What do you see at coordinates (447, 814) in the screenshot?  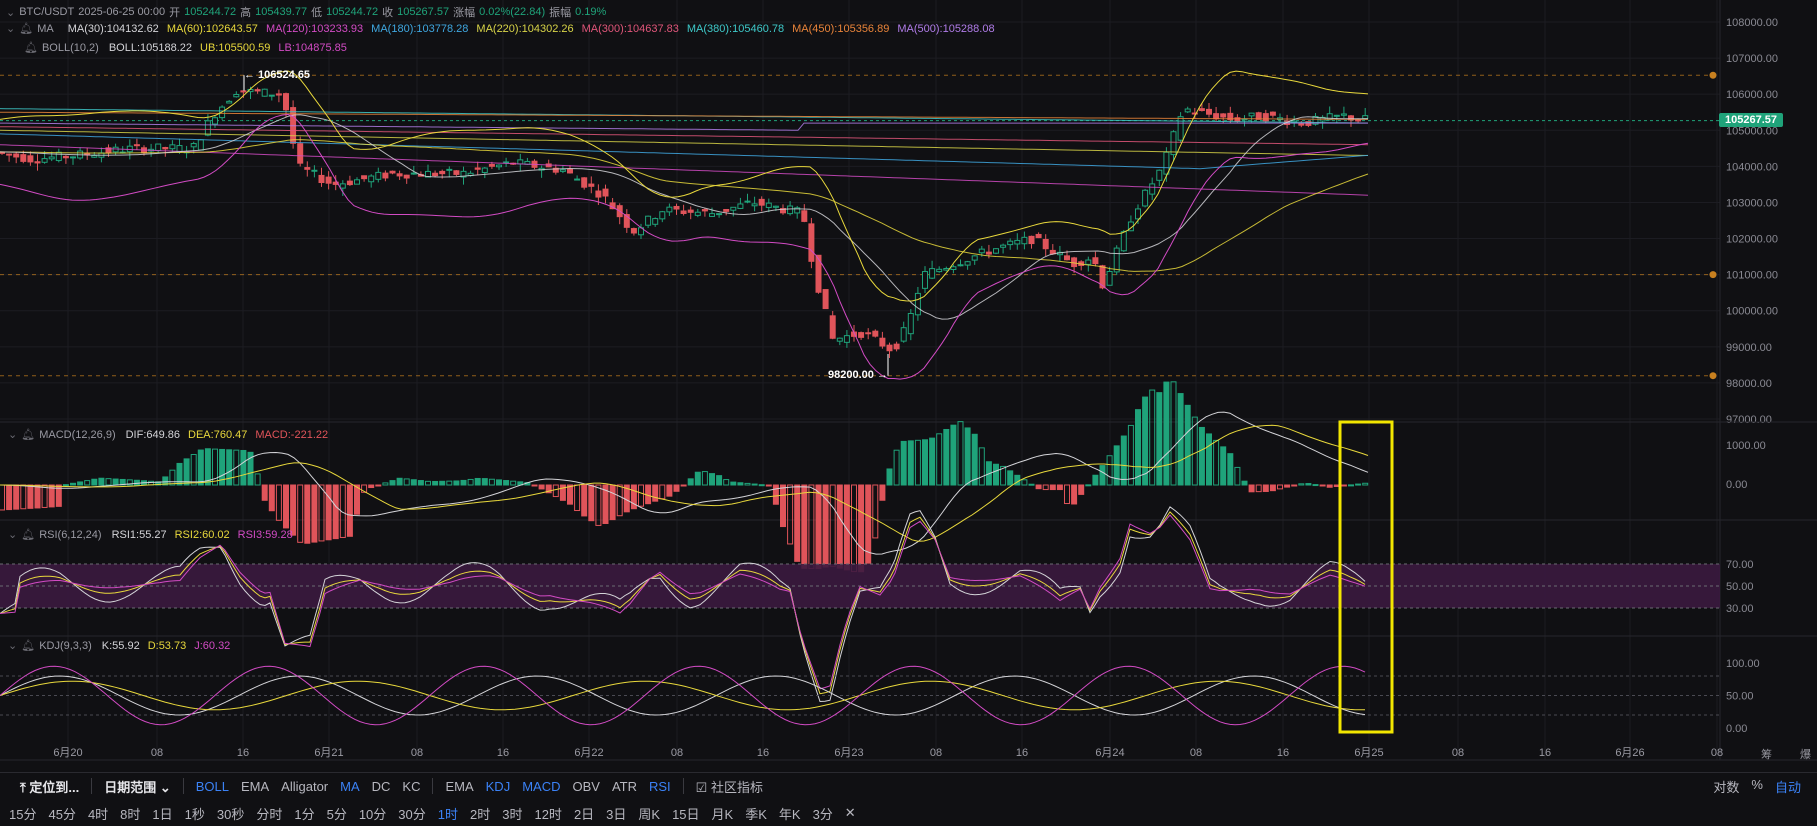 I see `interval-1时: 1时` at bounding box center [447, 814].